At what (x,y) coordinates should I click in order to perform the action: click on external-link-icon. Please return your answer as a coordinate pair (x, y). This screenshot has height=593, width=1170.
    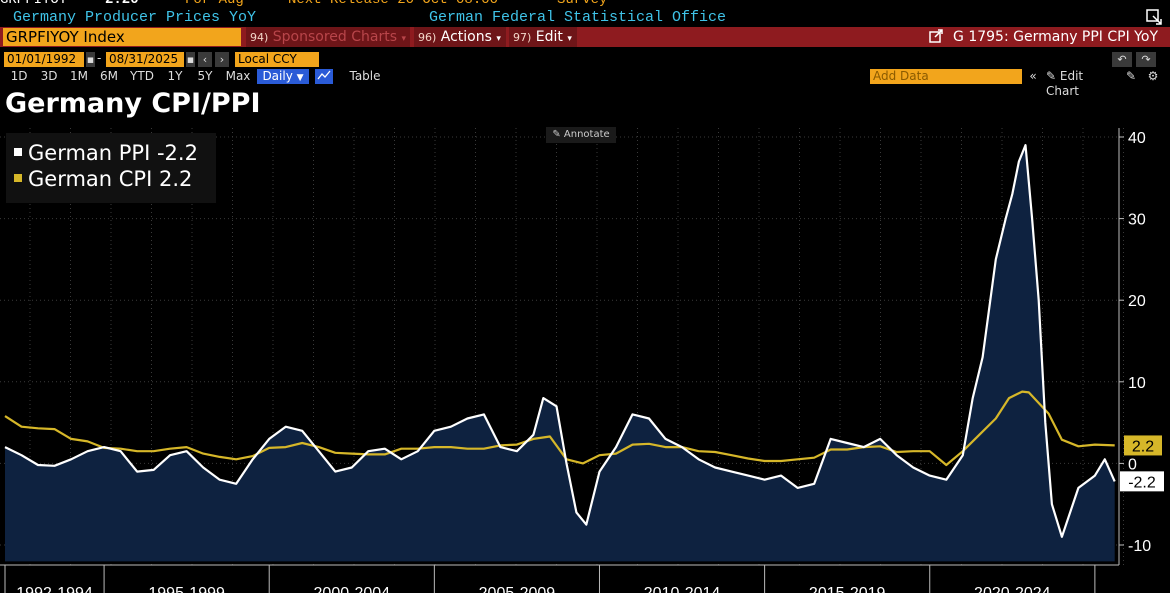
    Looking at the image, I should click on (936, 37).